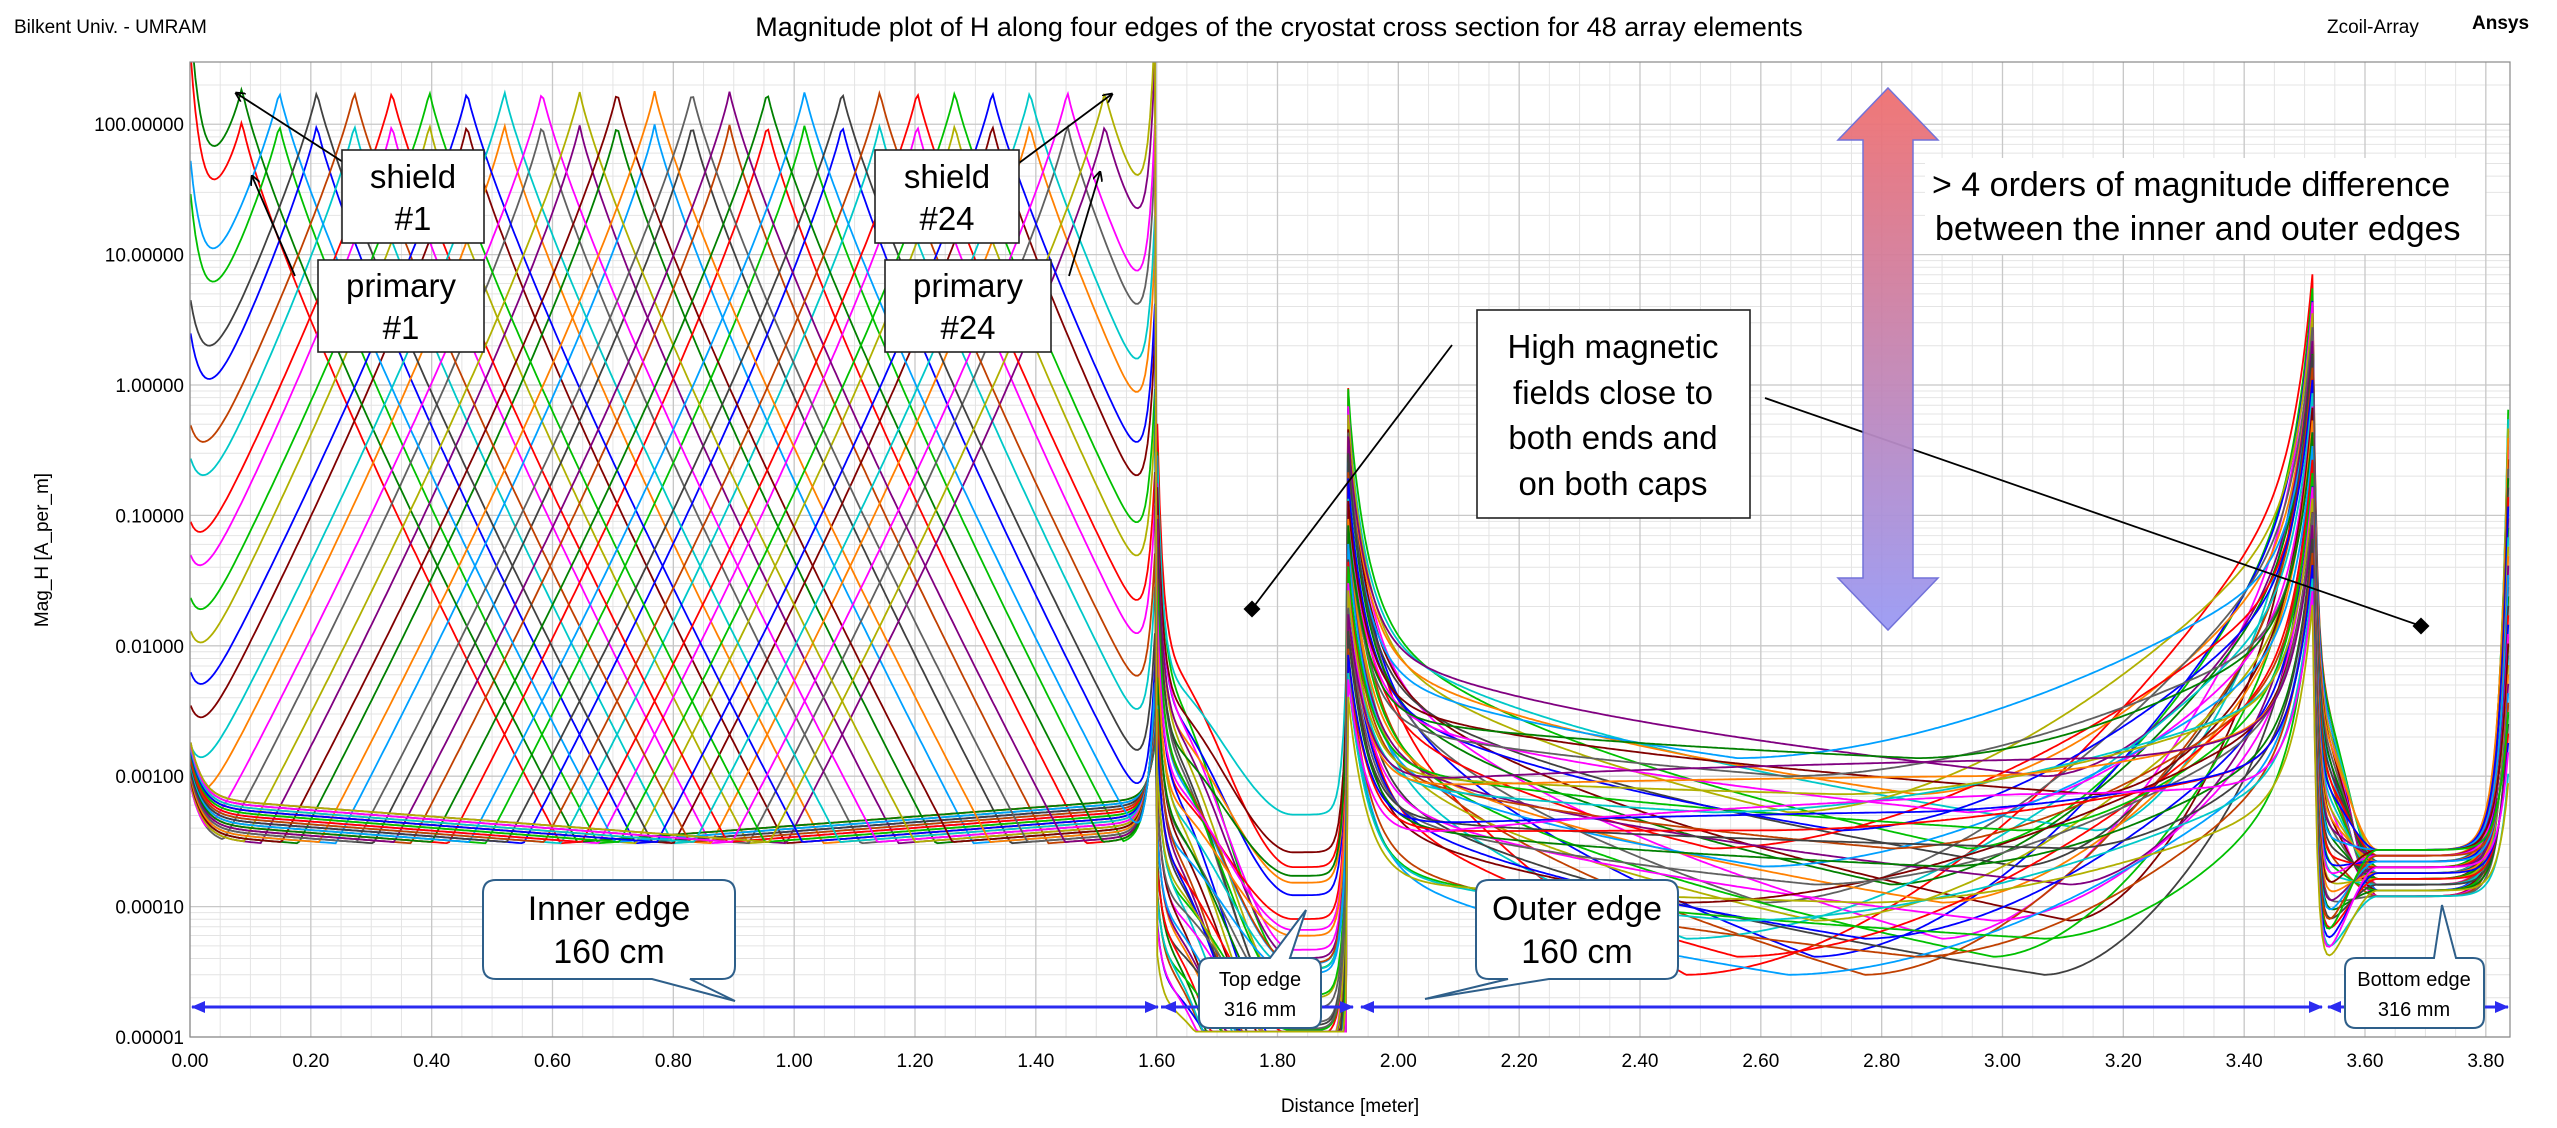 This screenshot has width=2557, height=1128. Describe the element at coordinates (310, 1061) in the screenshot. I see `x-tick-label: 0.20` at that location.